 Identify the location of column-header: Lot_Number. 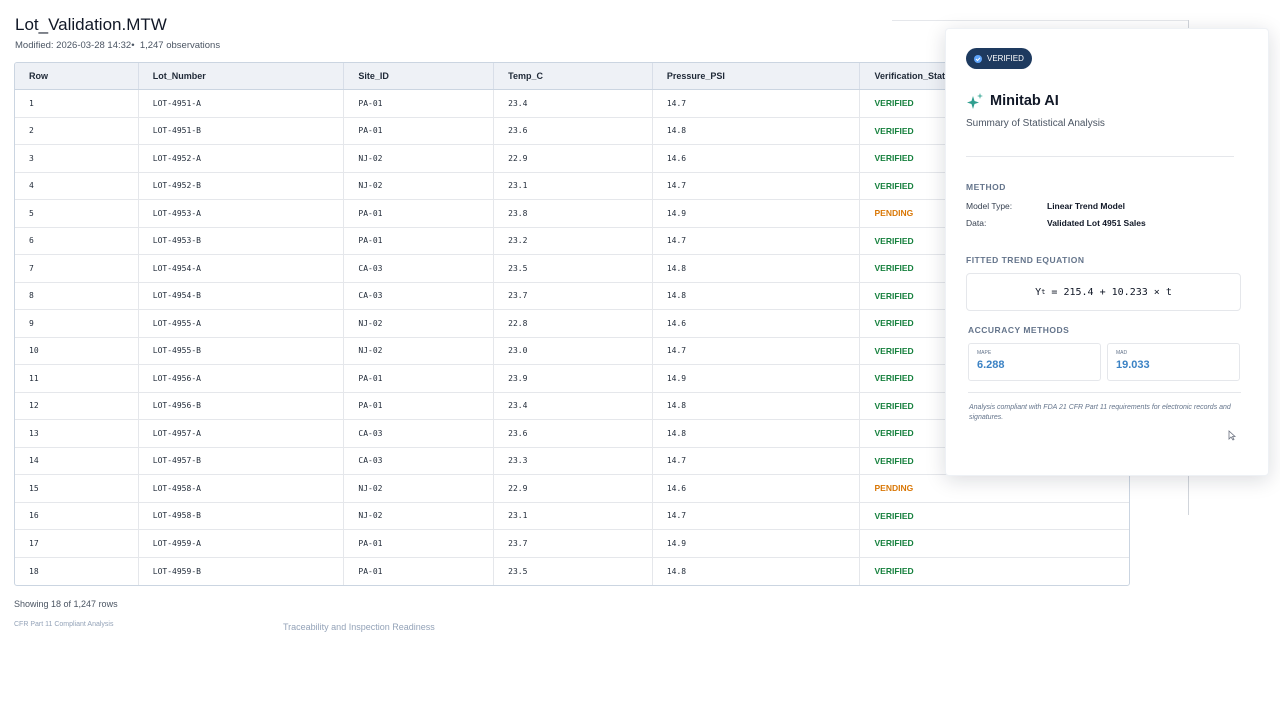
(242, 76).